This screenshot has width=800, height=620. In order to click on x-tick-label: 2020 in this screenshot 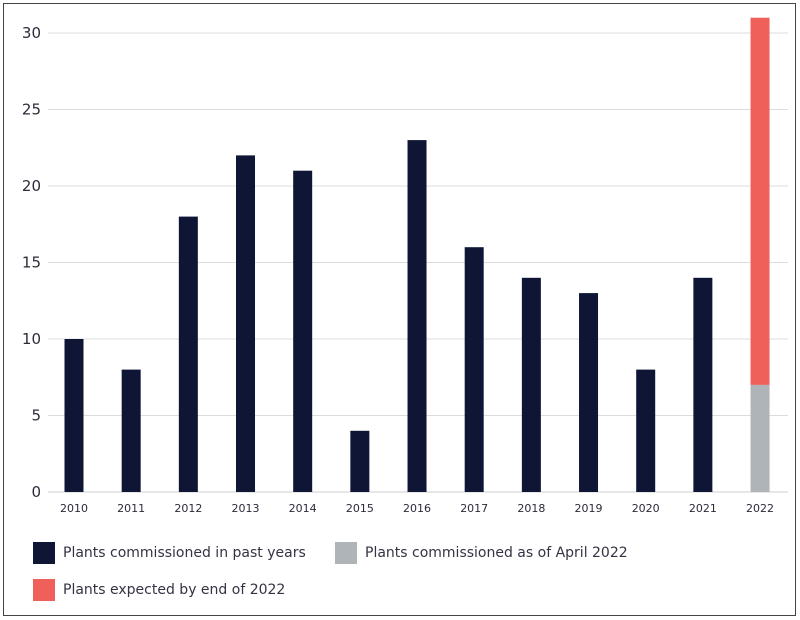, I will do `click(646, 508)`.